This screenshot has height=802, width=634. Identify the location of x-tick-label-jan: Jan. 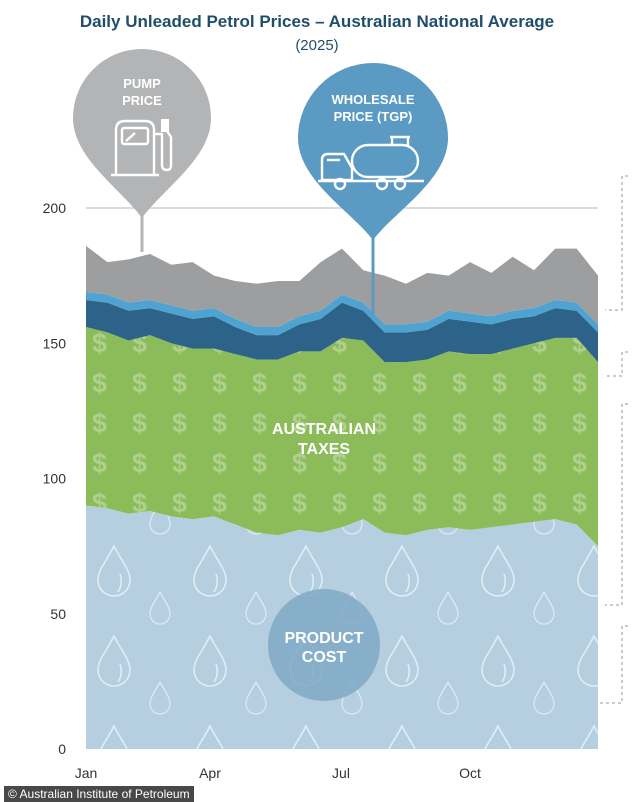
(86, 773).